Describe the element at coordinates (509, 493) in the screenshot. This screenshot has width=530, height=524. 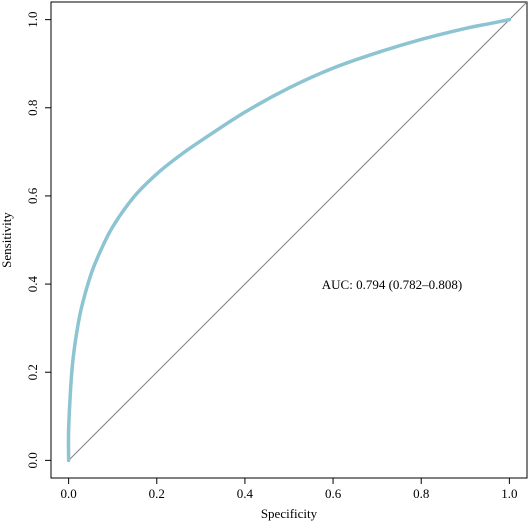
I see `x-tick-label: 1.0` at that location.